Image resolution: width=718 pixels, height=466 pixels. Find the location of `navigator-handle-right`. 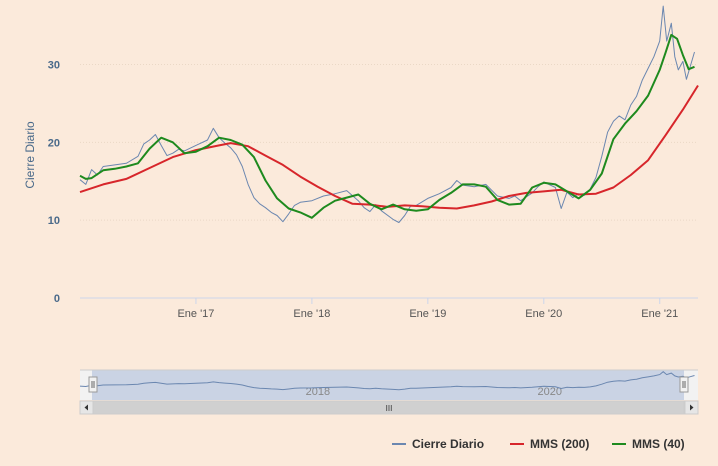

navigator-handle-right is located at coordinates (684, 384).